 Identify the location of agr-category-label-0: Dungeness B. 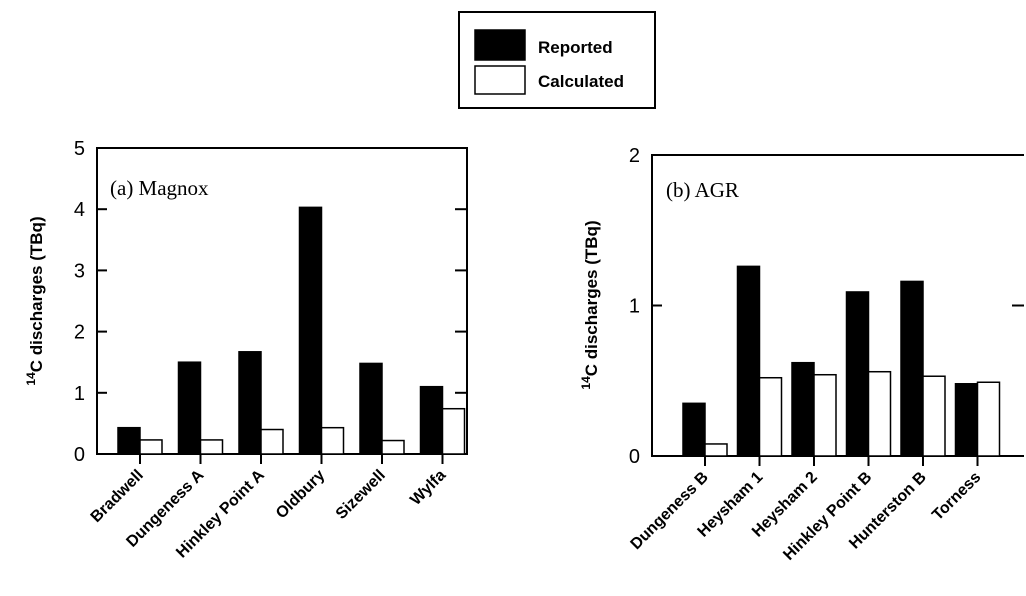
(670, 511).